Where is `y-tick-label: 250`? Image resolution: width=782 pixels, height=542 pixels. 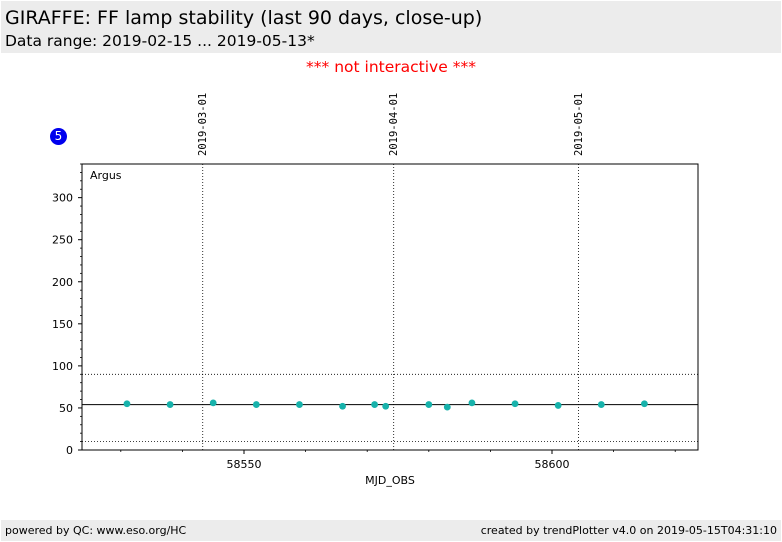 y-tick-label: 250 is located at coordinates (62, 240).